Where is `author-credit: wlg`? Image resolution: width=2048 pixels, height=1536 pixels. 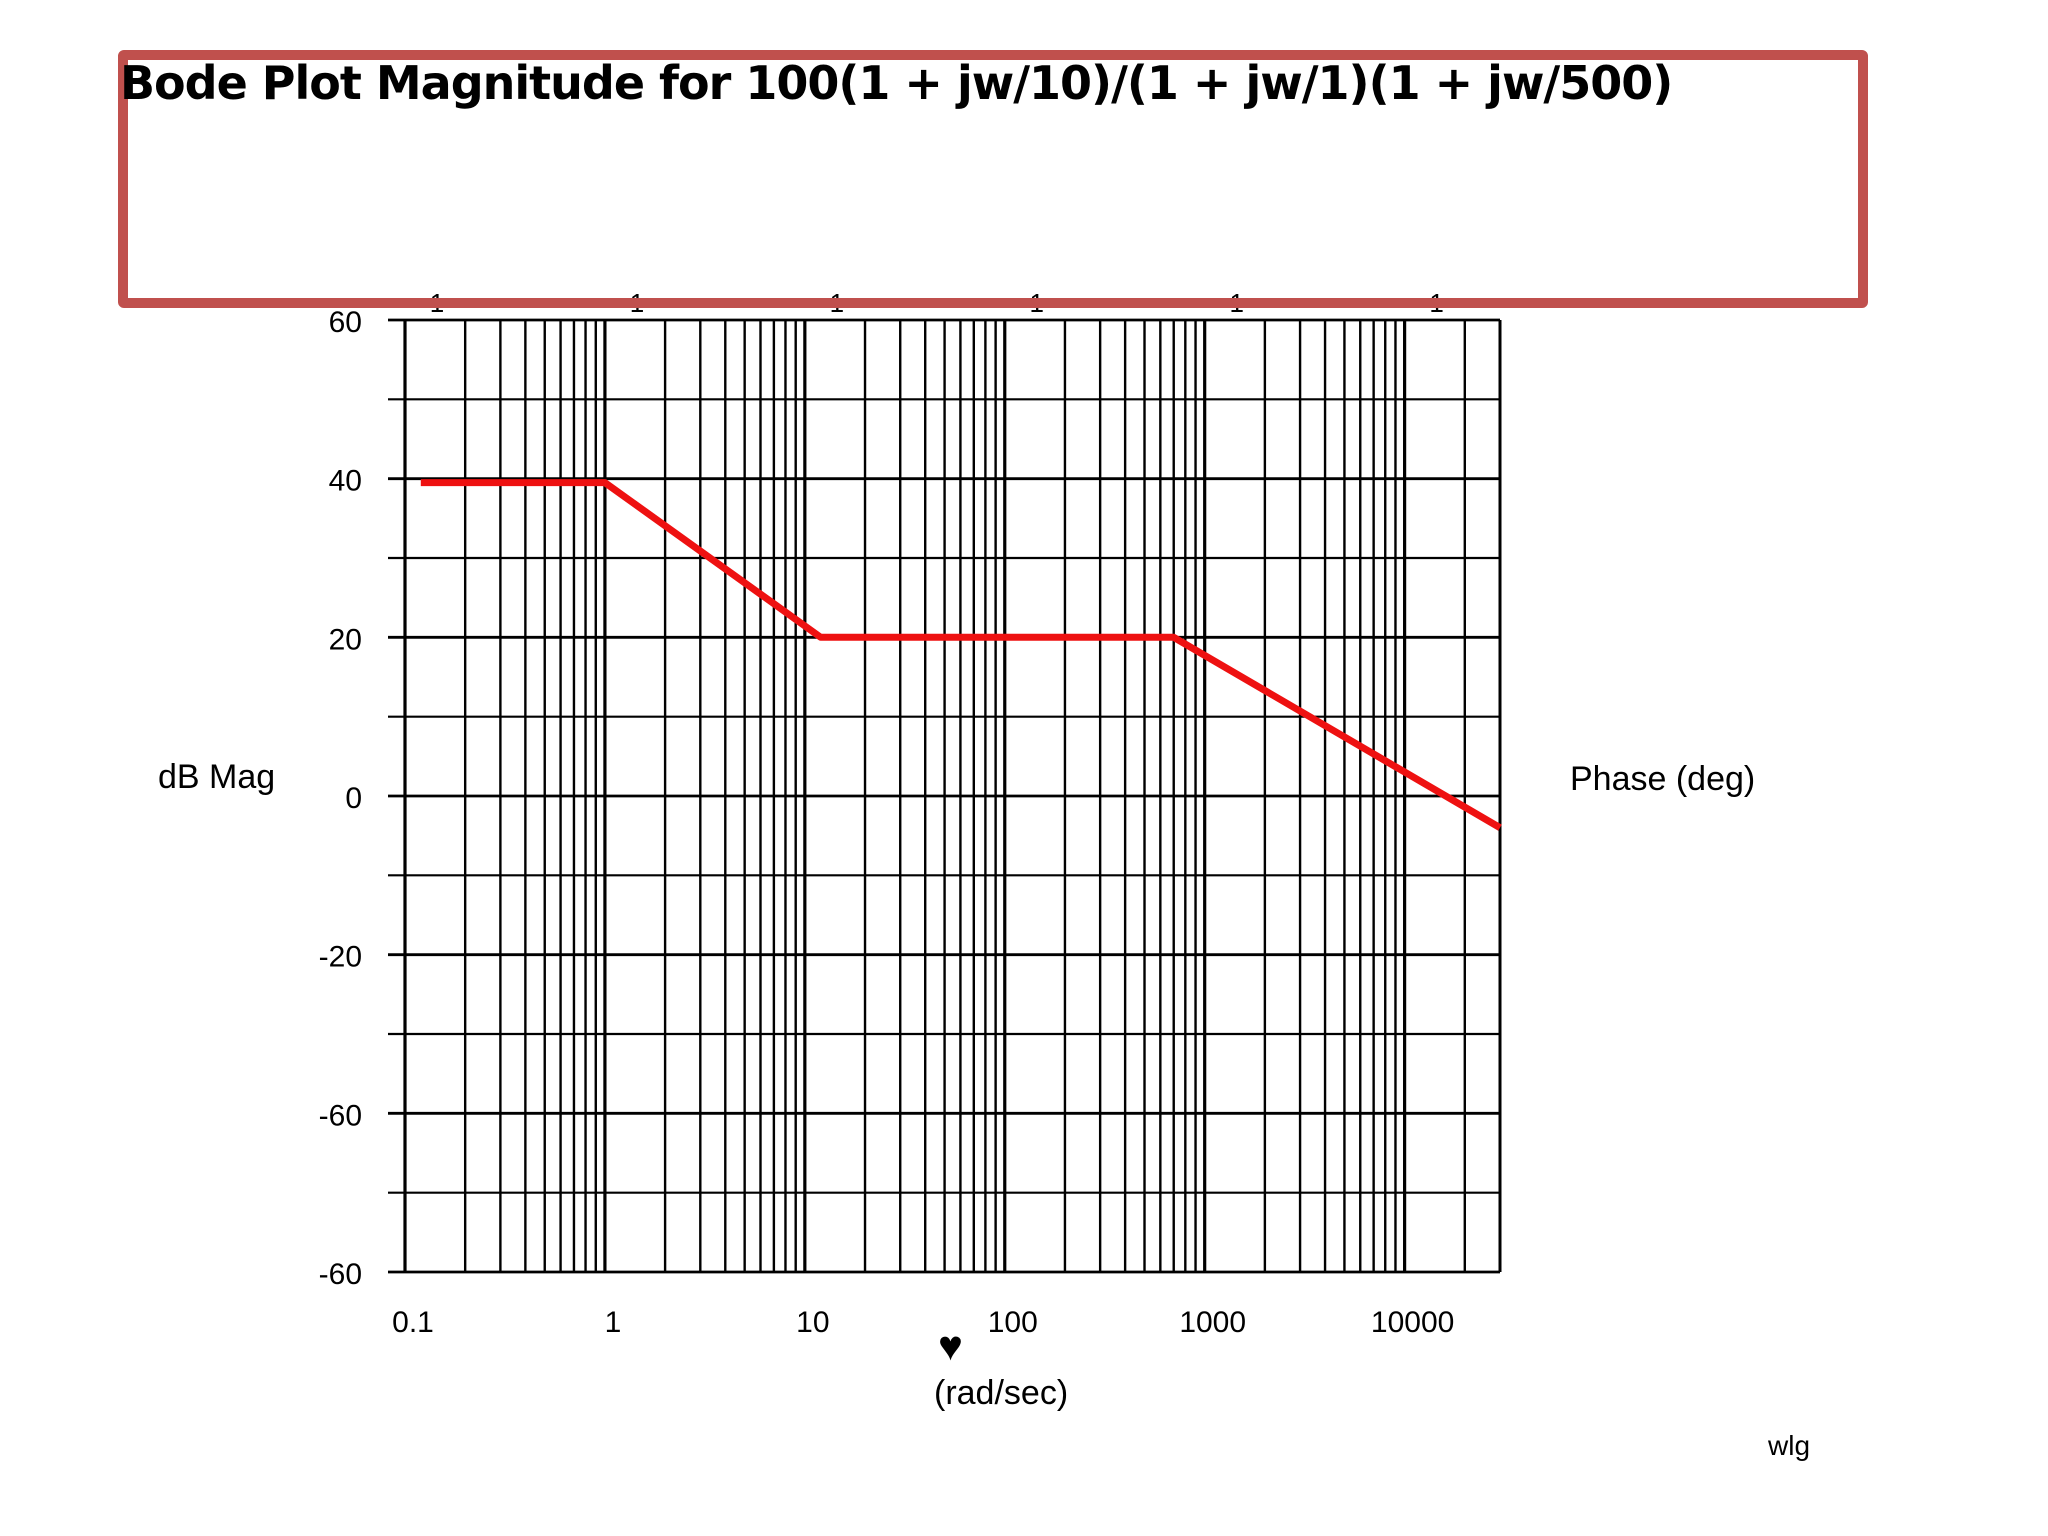
author-credit: wlg is located at coordinates (1789, 1445).